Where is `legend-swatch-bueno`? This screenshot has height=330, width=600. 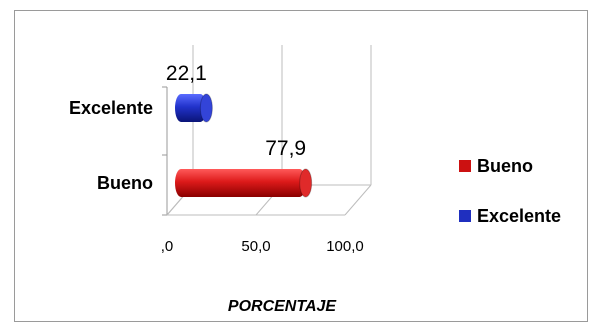
legend-swatch-bueno is located at coordinates (465, 166).